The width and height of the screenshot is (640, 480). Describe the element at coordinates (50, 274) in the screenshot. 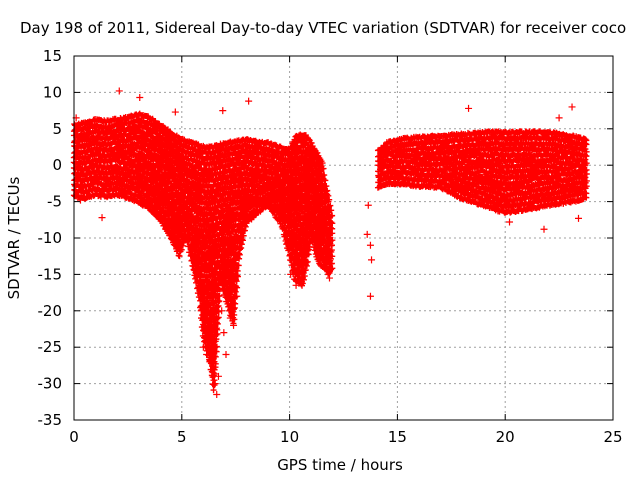

I see `y-tick-label: -15` at that location.